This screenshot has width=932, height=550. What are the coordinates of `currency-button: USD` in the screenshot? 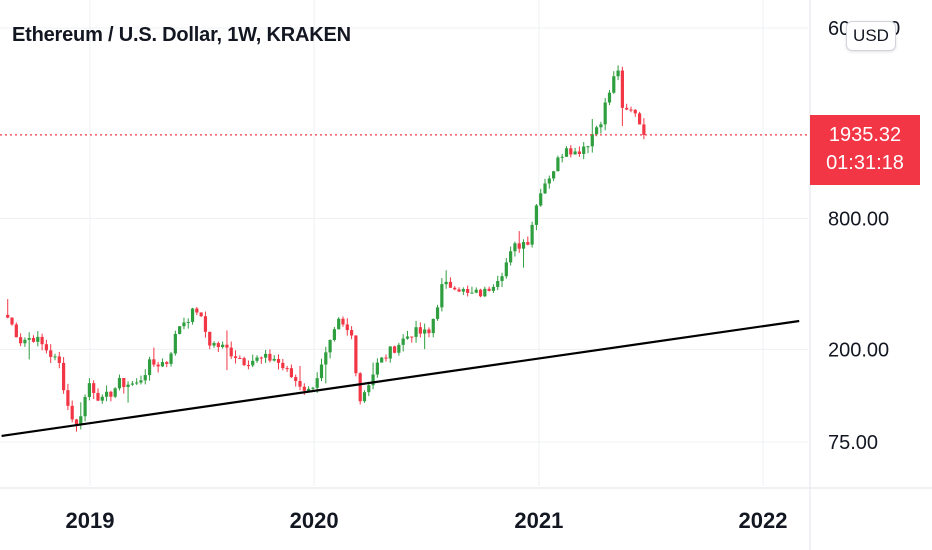 It's located at (871, 36).